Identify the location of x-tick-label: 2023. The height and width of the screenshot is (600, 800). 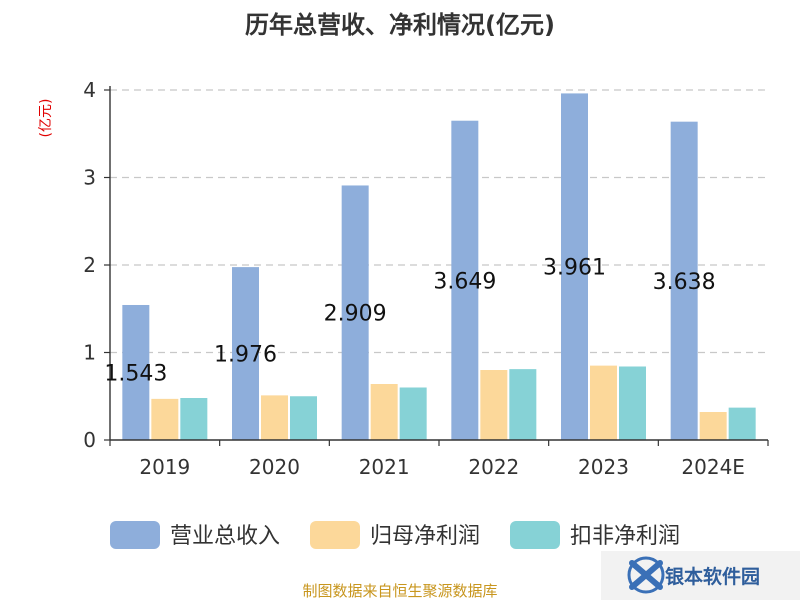
(603, 467).